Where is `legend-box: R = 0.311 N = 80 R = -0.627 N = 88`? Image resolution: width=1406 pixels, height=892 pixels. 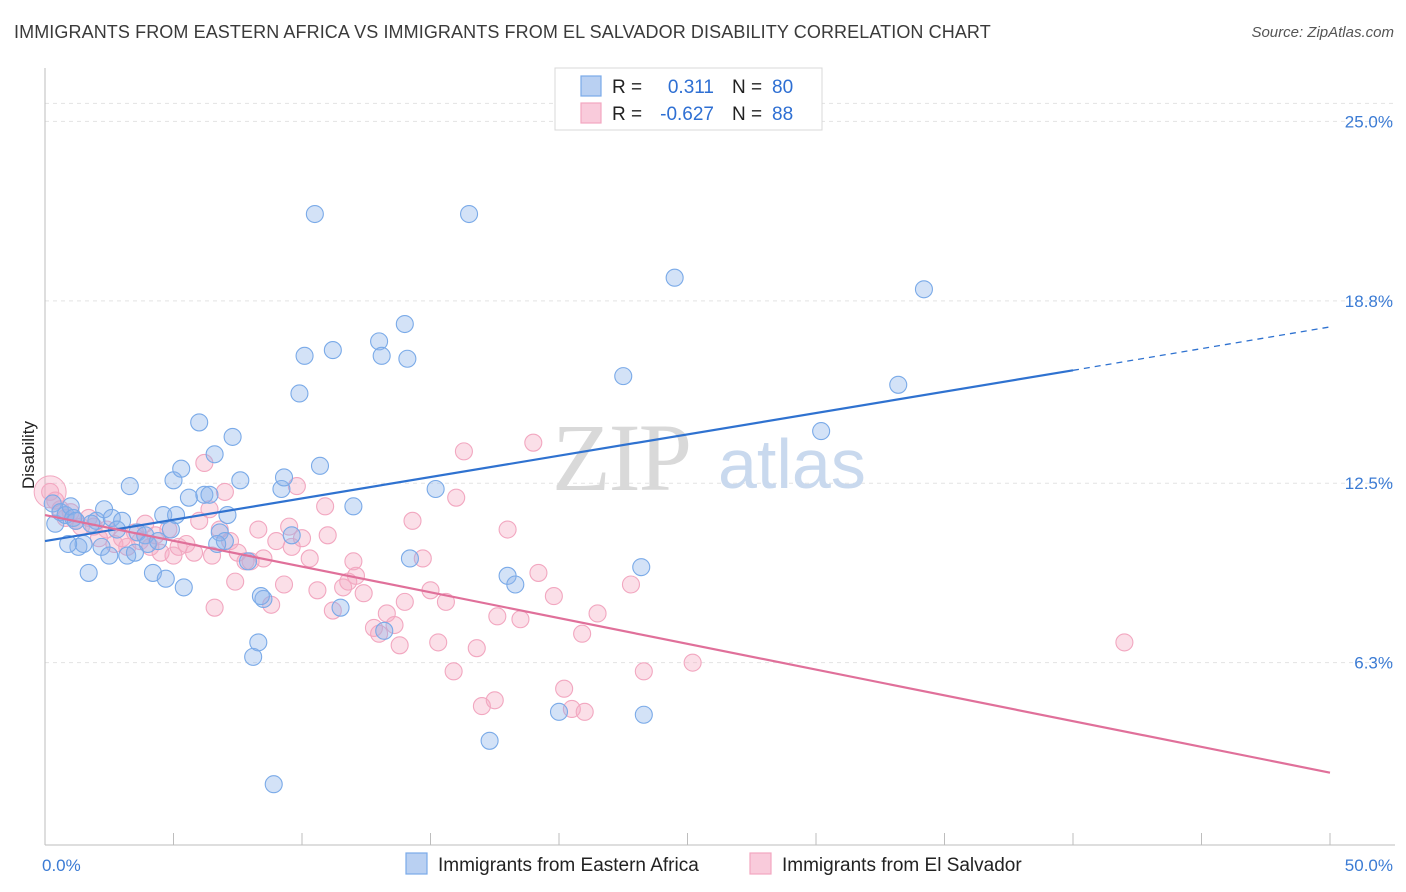 legend-box: R = 0.311 N = 80 R = -0.627 N = 88 is located at coordinates (688, 99).